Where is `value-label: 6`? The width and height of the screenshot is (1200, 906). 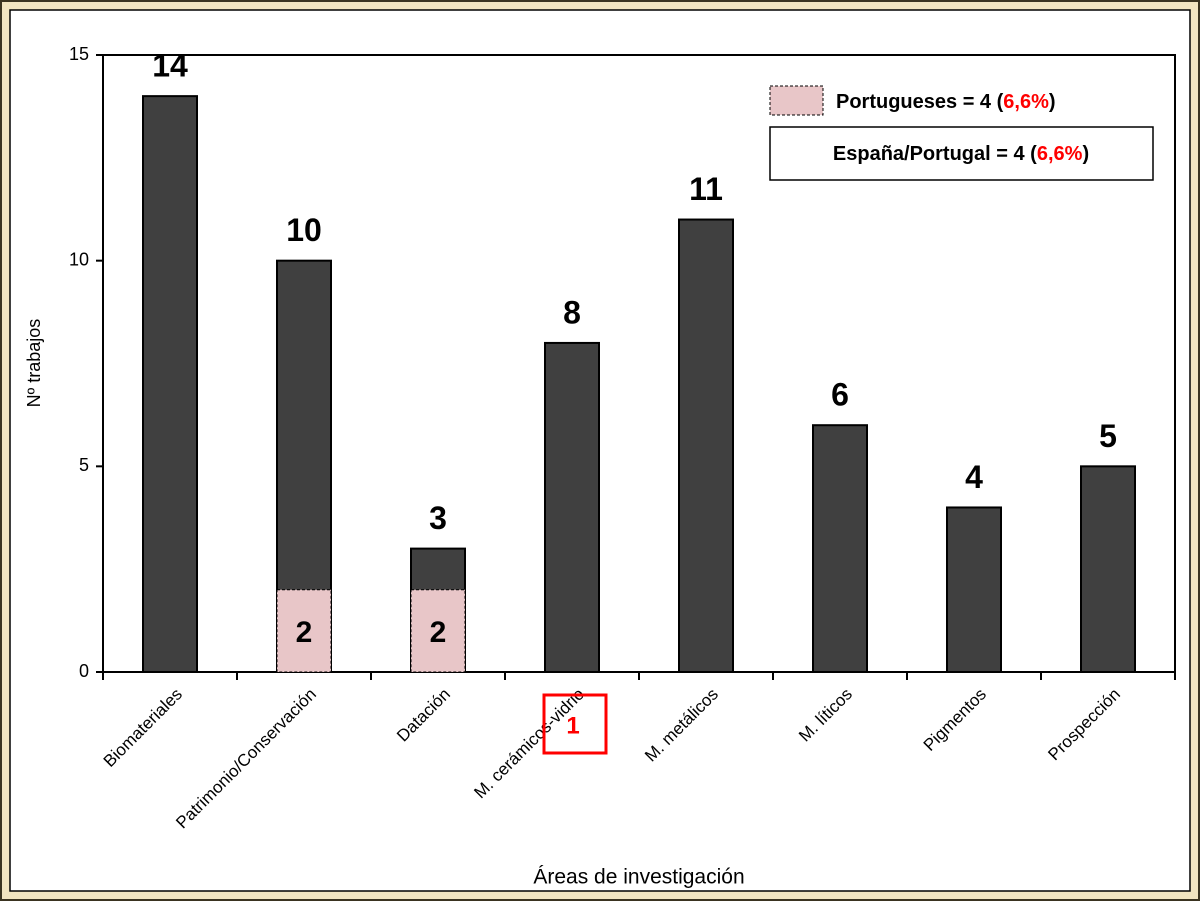
value-label: 6 is located at coordinates (840, 395).